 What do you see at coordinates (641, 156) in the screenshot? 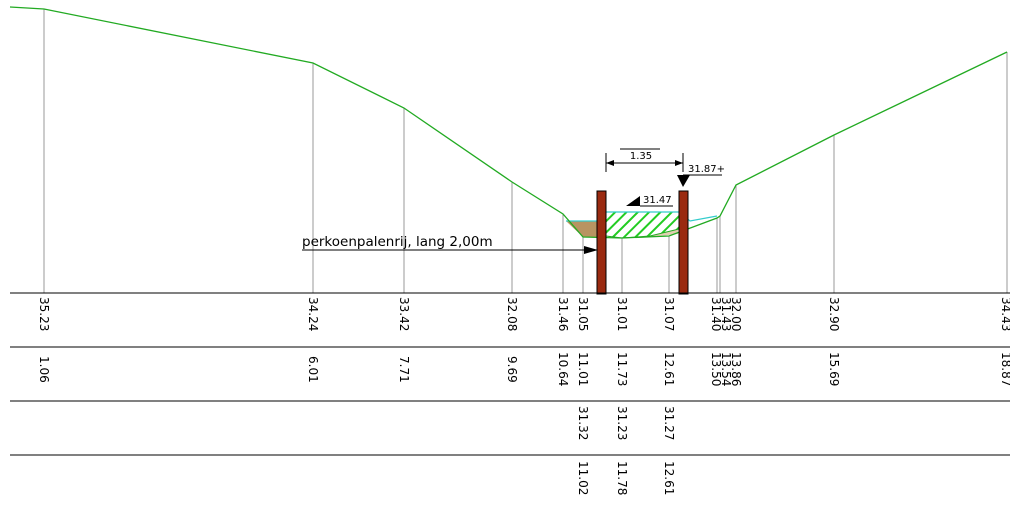
I see `spacing-label: 1.35` at bounding box center [641, 156].